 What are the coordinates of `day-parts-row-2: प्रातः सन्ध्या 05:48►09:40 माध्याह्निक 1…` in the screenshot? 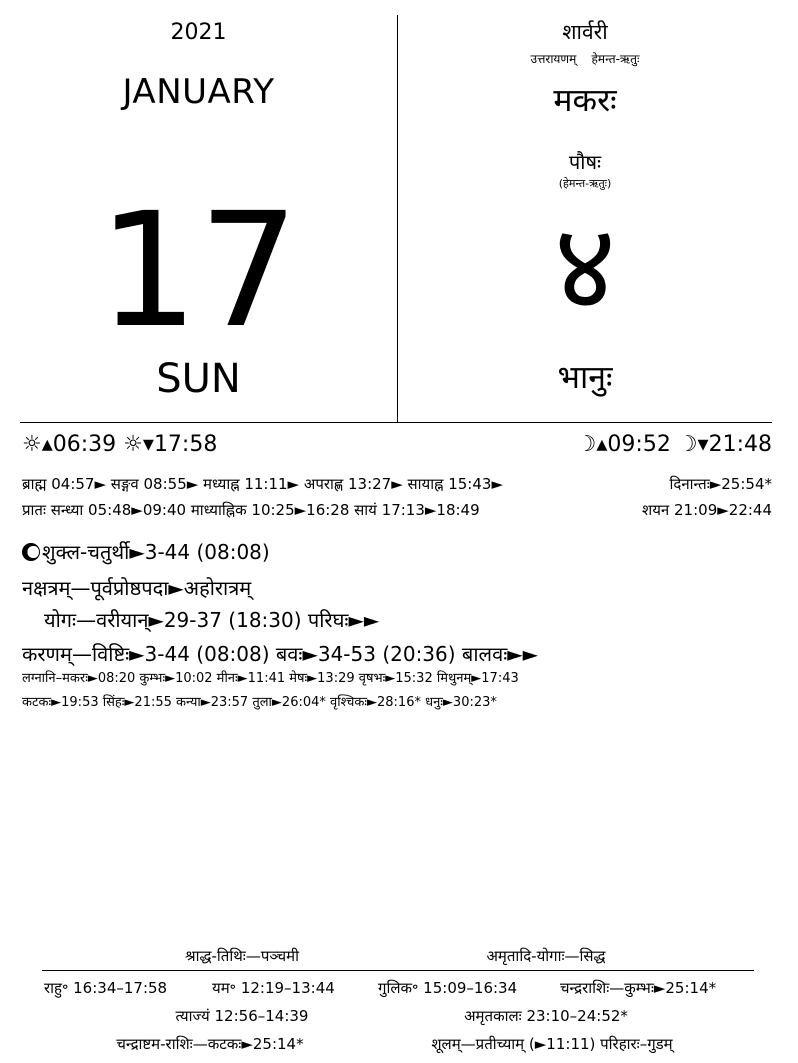 It's located at (397, 510).